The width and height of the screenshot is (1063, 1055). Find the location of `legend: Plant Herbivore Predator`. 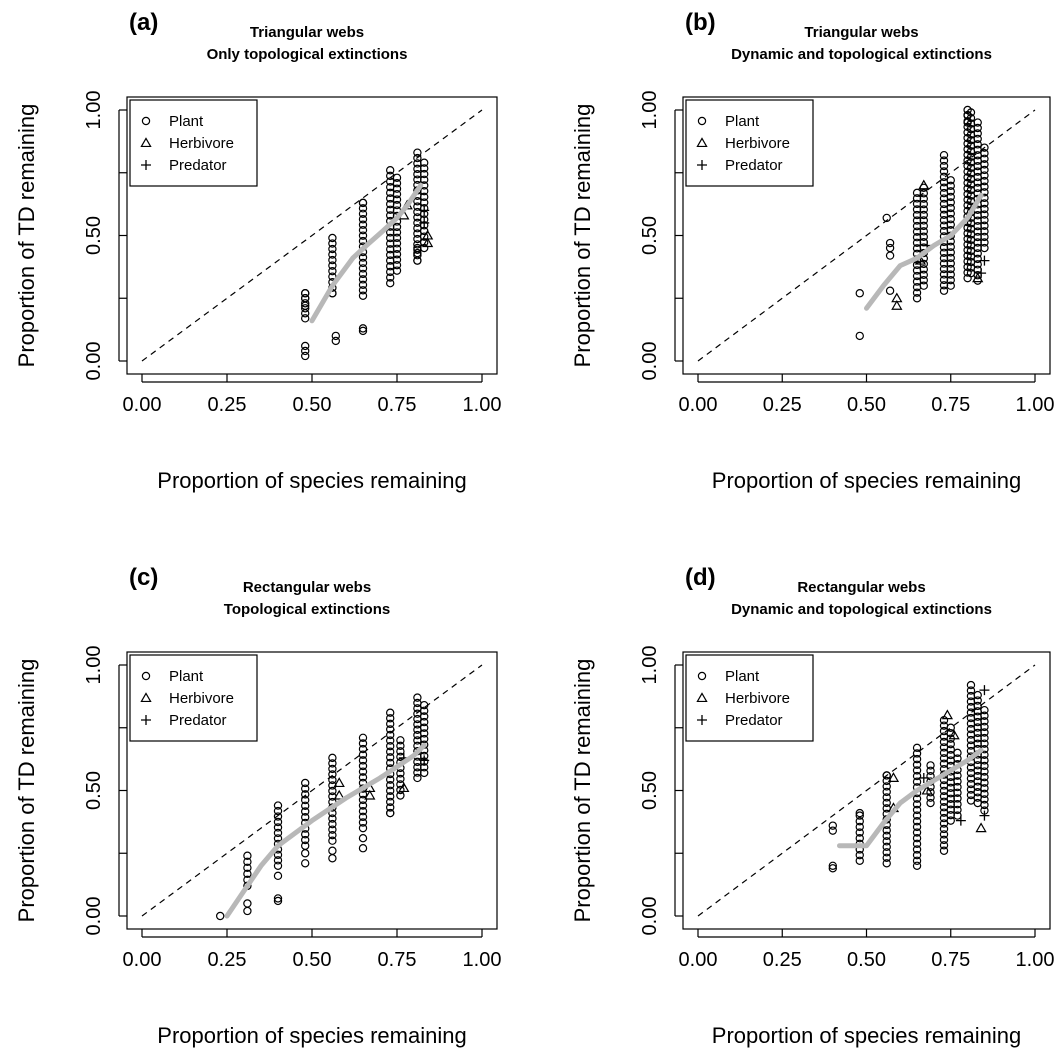

legend: Plant Herbivore Predator is located at coordinates (193, 143).